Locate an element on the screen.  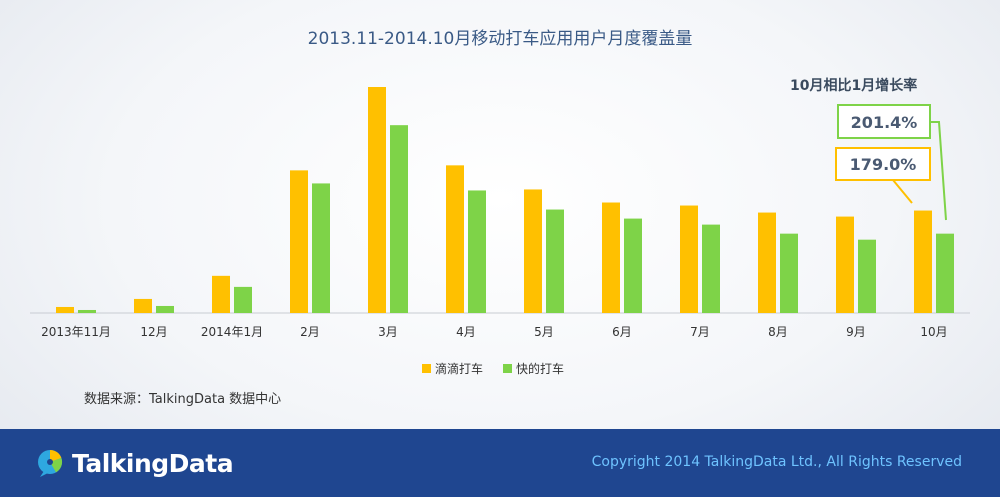
logo-text: TalkingData is located at coordinates (153, 463).